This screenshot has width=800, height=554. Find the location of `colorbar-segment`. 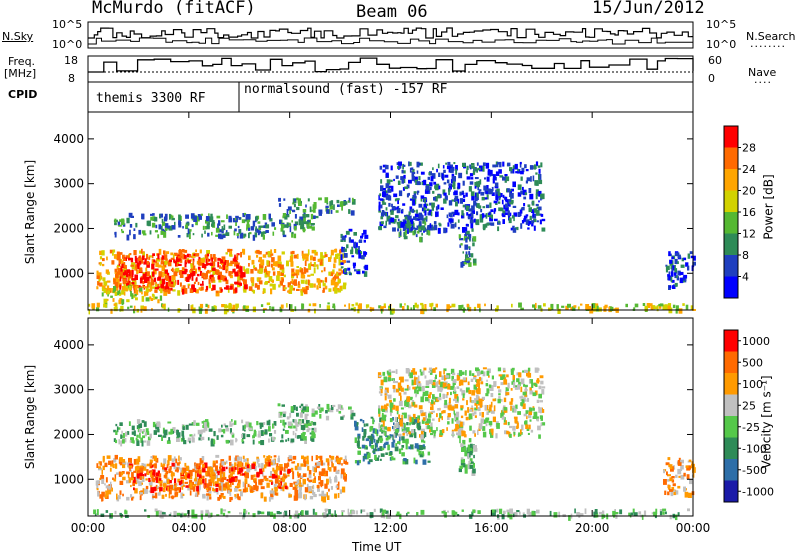

colorbar-segment is located at coordinates (731, 341).